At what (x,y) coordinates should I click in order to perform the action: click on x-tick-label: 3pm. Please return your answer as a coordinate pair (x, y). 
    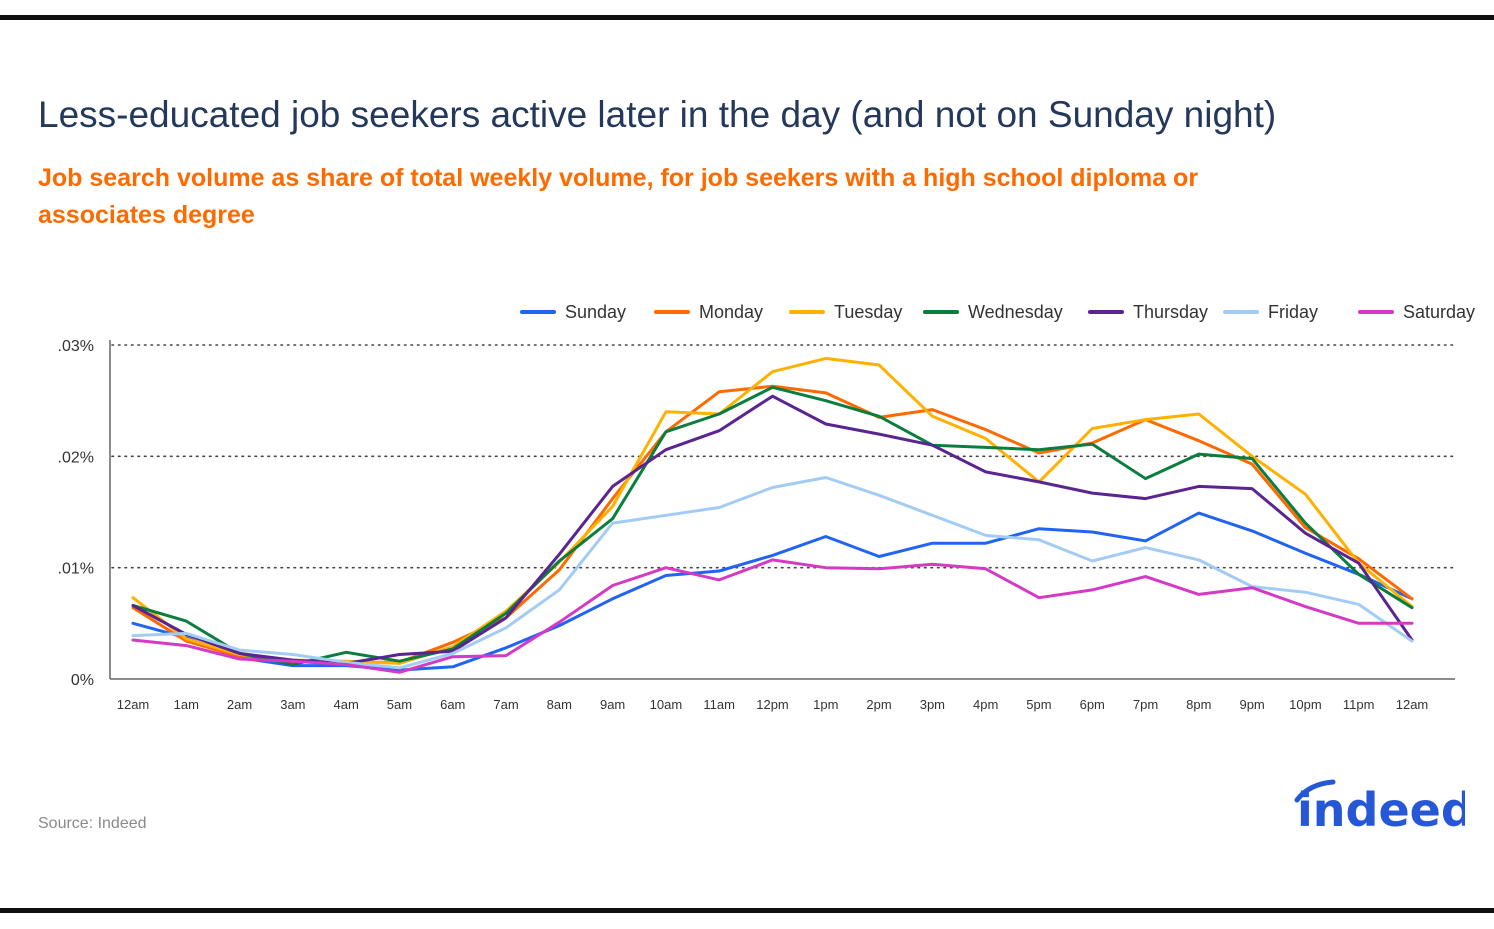
    Looking at the image, I should click on (932, 704).